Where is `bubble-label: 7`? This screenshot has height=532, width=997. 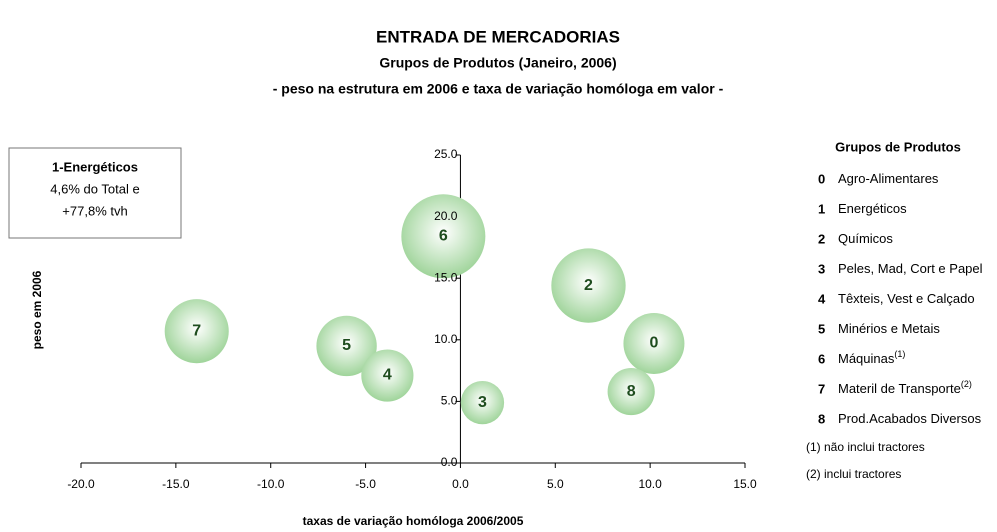 bubble-label: 7 is located at coordinates (196, 330).